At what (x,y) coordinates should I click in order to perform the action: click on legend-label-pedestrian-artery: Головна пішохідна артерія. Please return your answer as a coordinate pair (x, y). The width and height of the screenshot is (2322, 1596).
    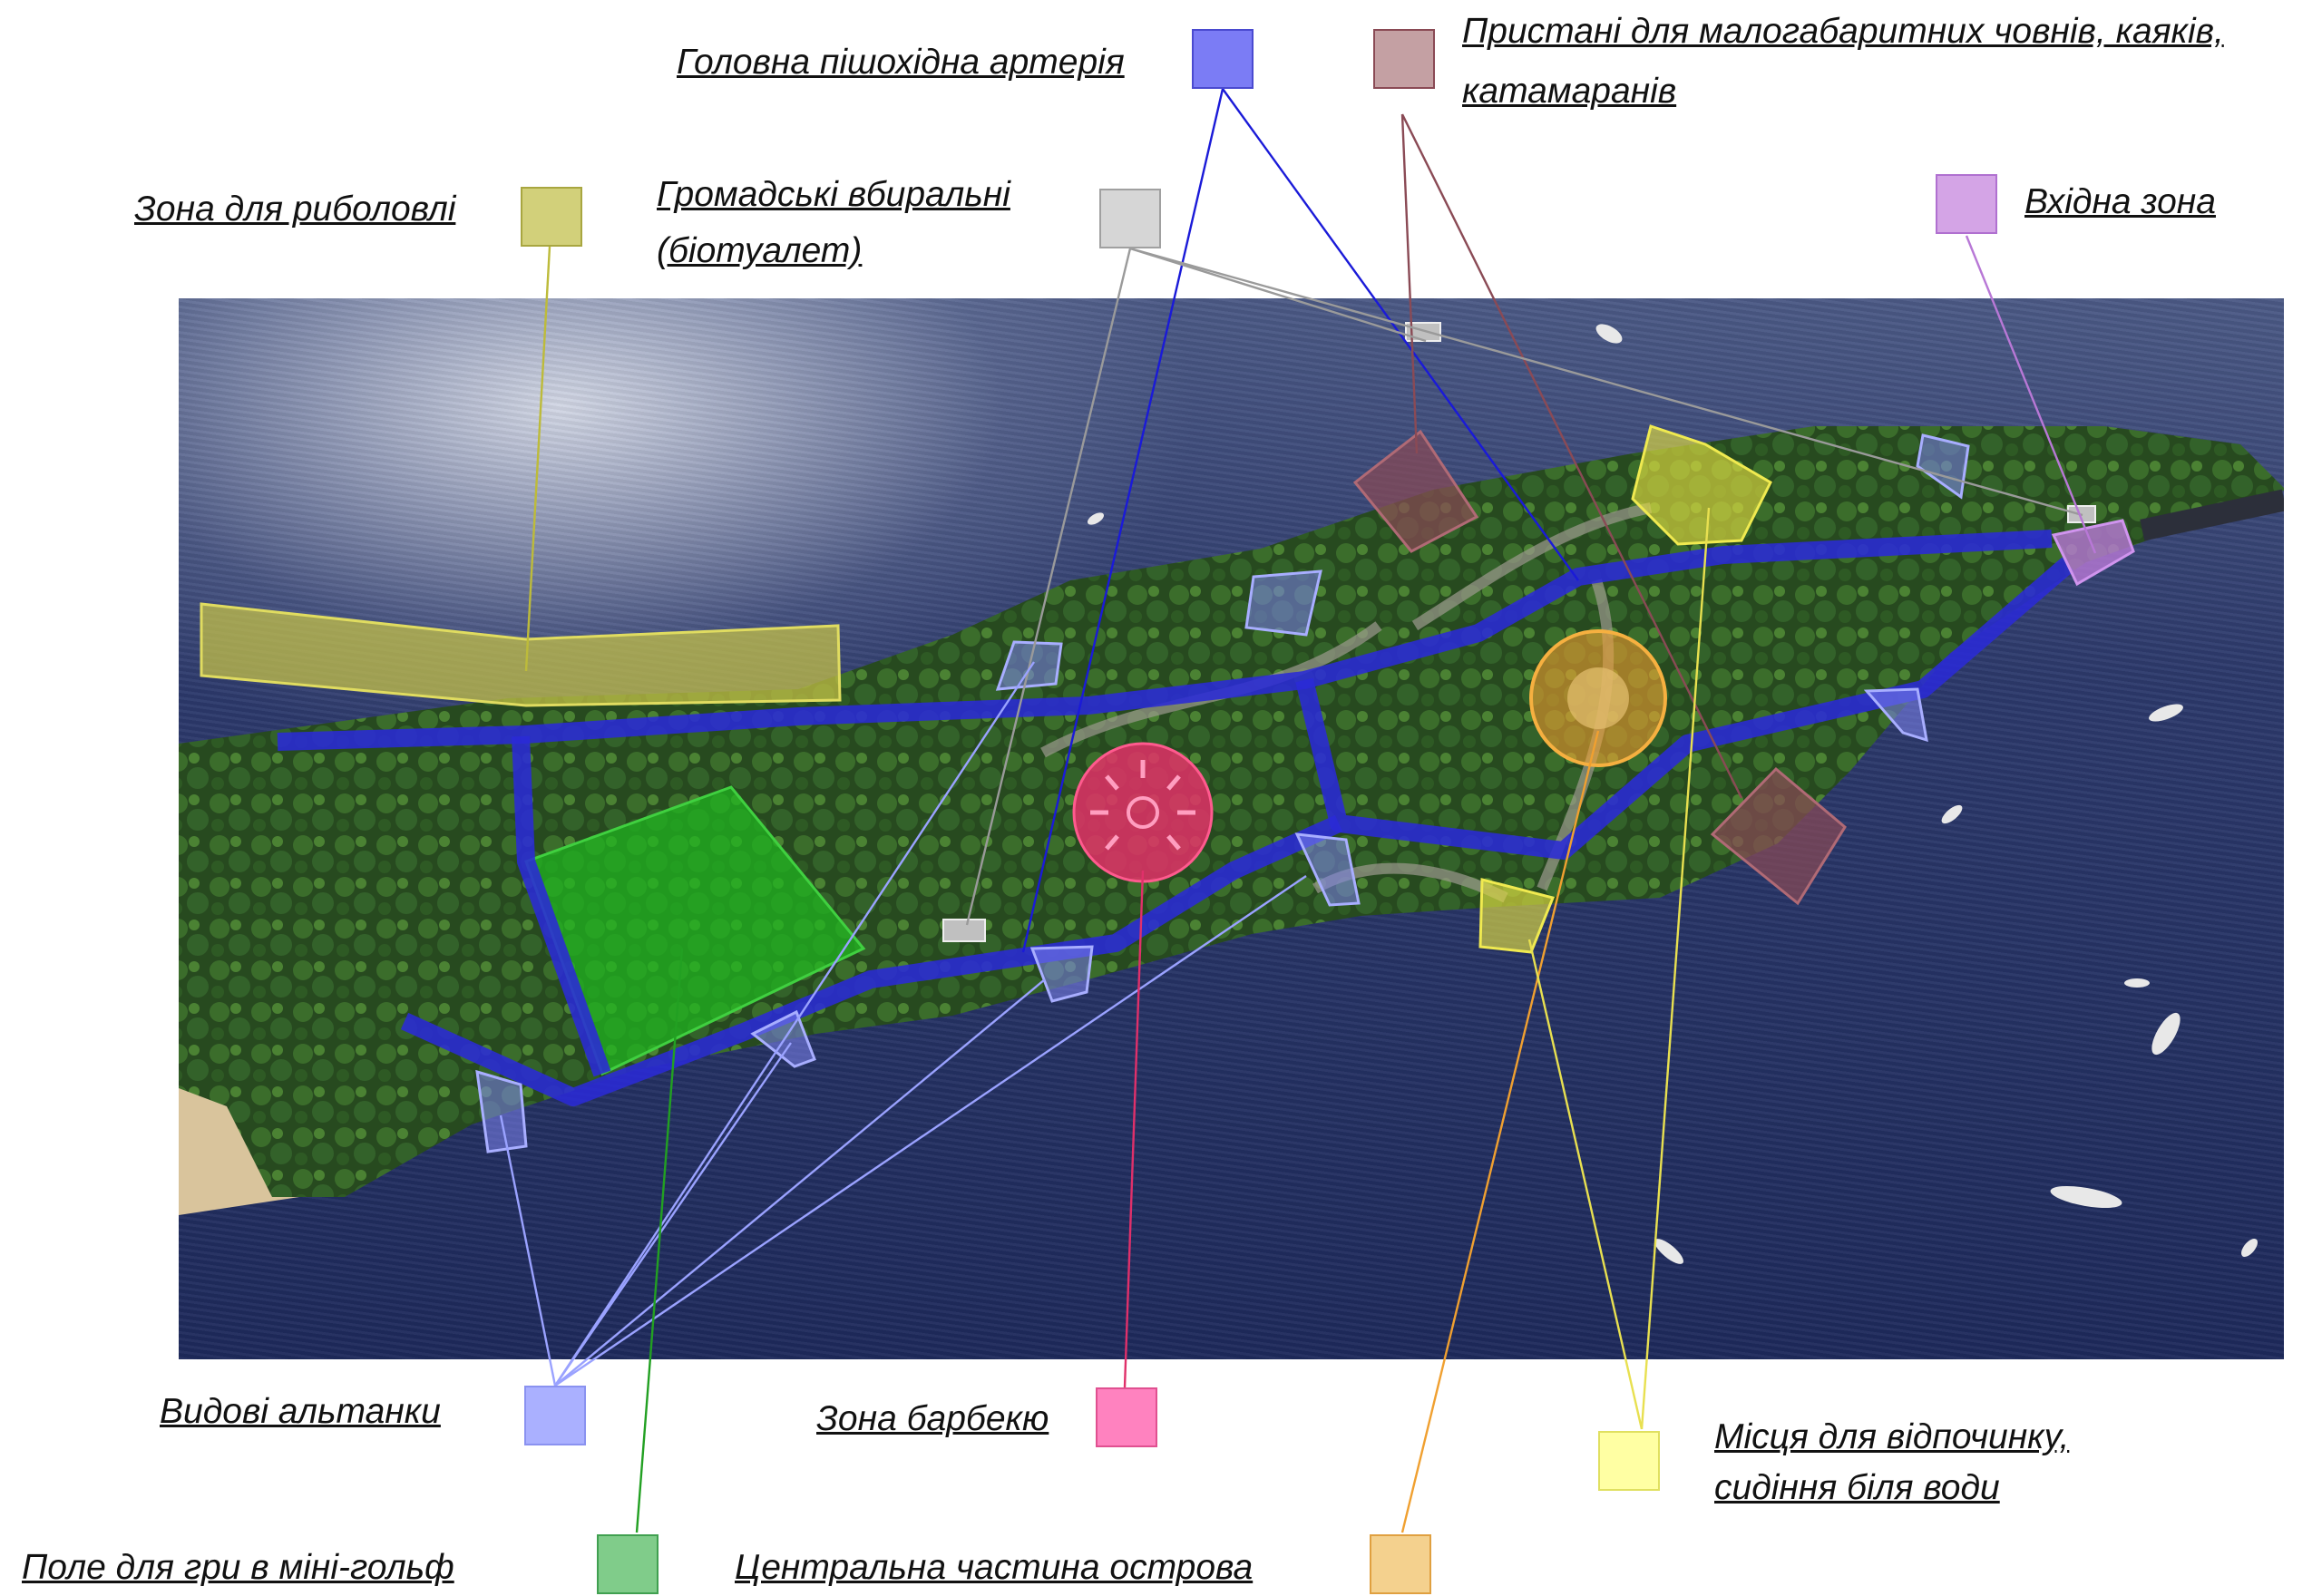
    Looking at the image, I should click on (901, 62).